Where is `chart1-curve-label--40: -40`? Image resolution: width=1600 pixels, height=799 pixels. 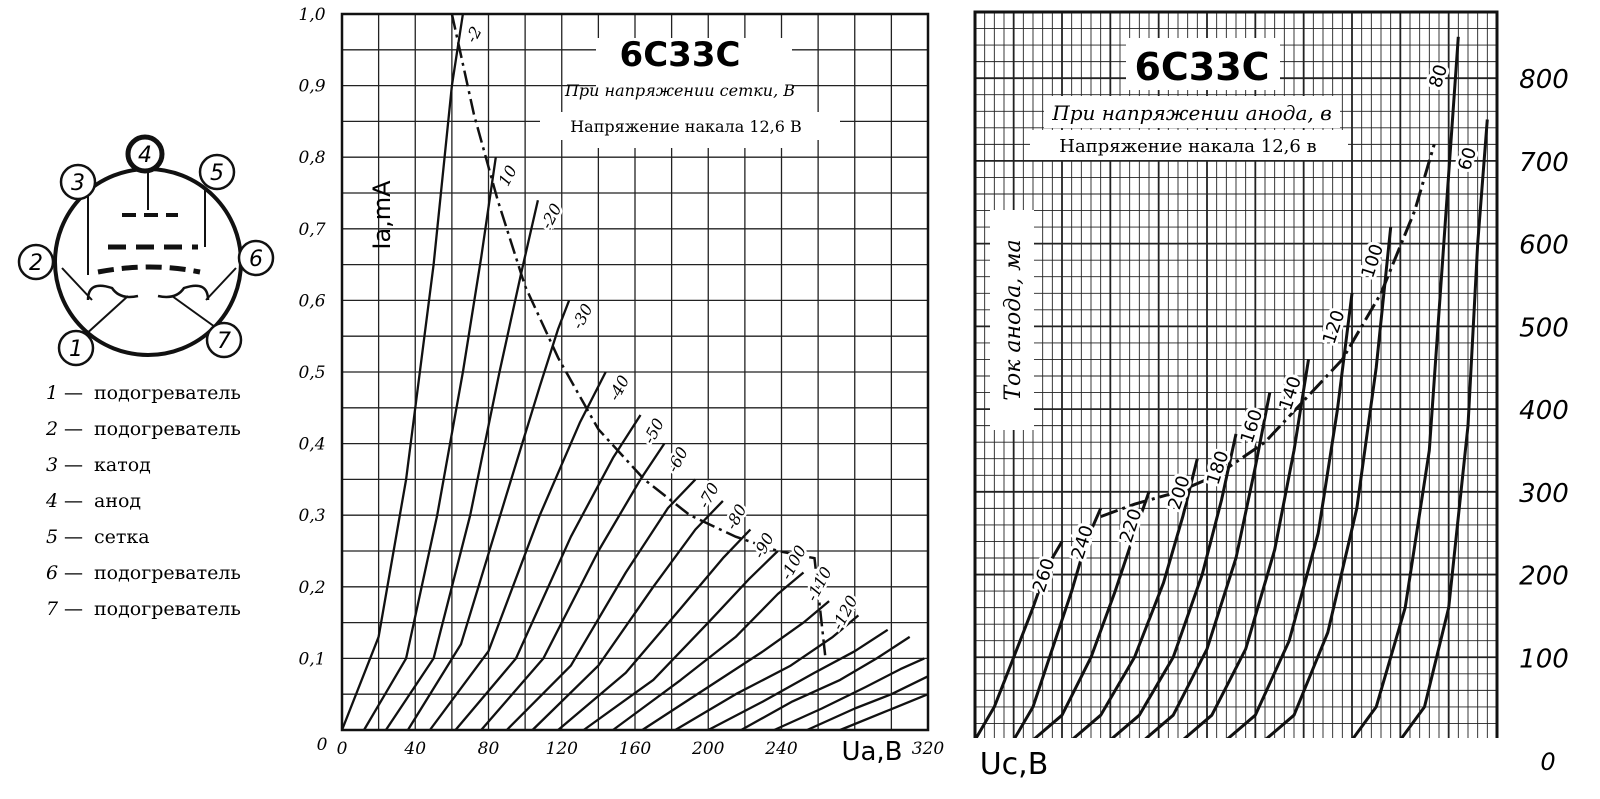 chart1-curve-label--40: -40 is located at coordinates (618, 388).